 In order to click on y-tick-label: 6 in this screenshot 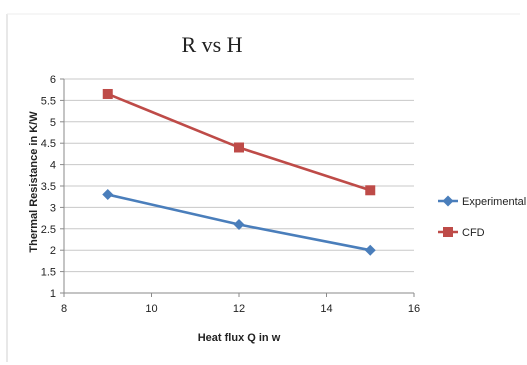, I will do `click(53, 80)`.